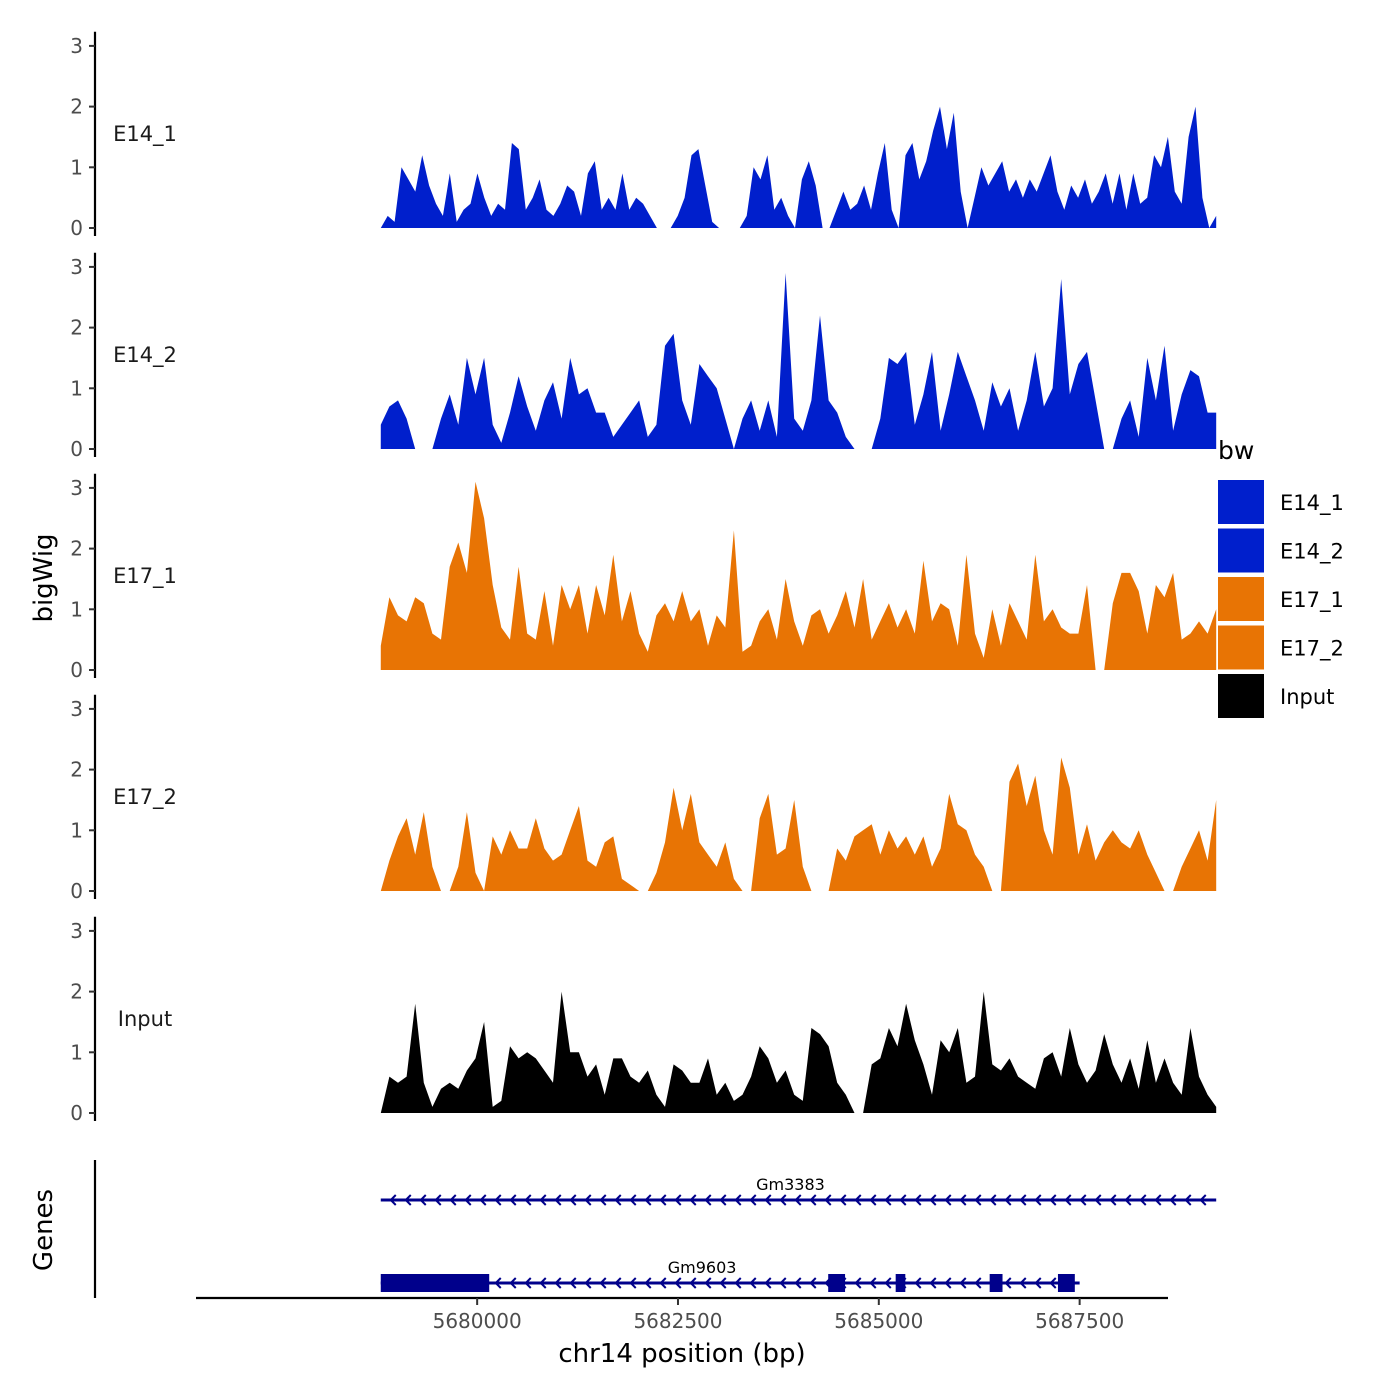 This screenshot has width=1400, height=1400. What do you see at coordinates (1312, 600) in the screenshot?
I see `legend-label: E17_1` at bounding box center [1312, 600].